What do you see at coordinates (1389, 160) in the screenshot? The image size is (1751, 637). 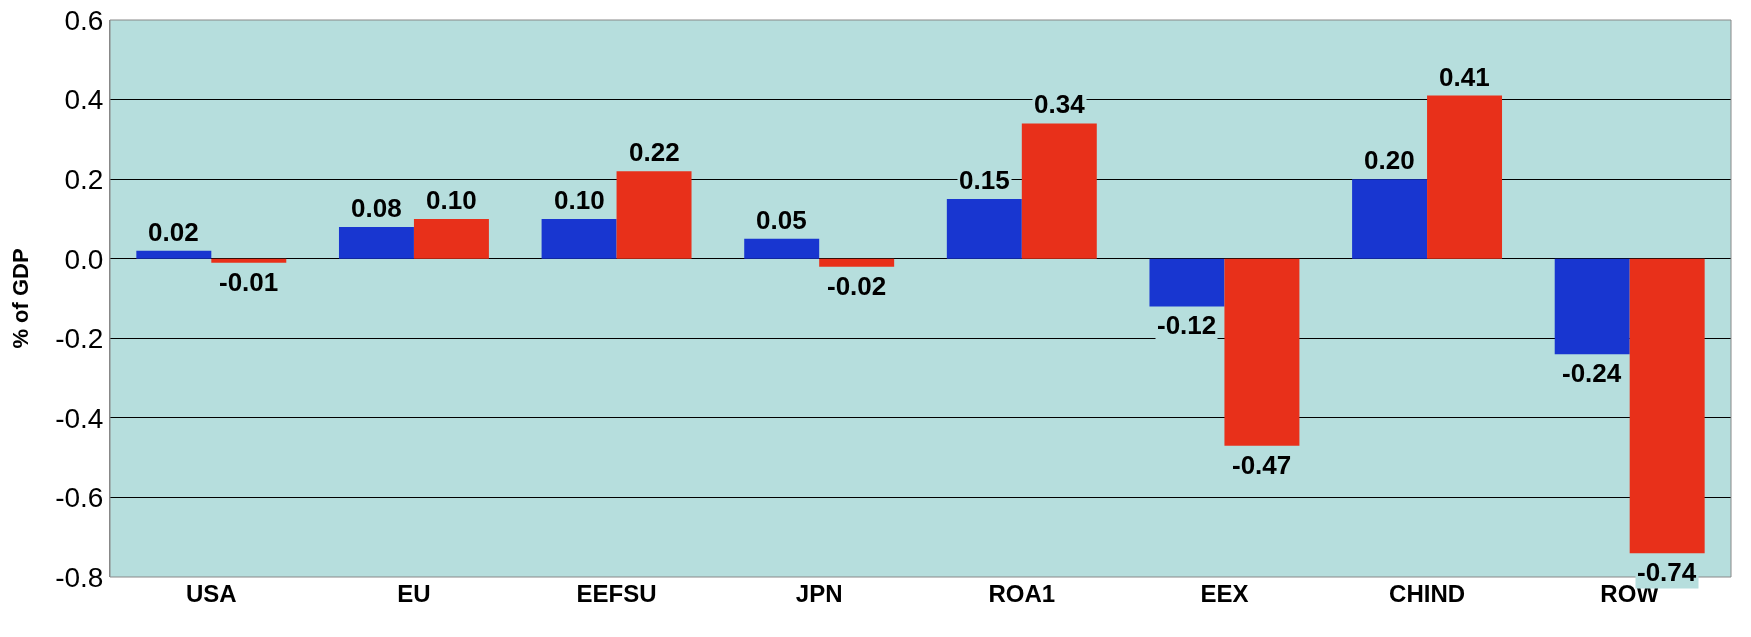 I see `data-label: 0.20` at bounding box center [1389, 160].